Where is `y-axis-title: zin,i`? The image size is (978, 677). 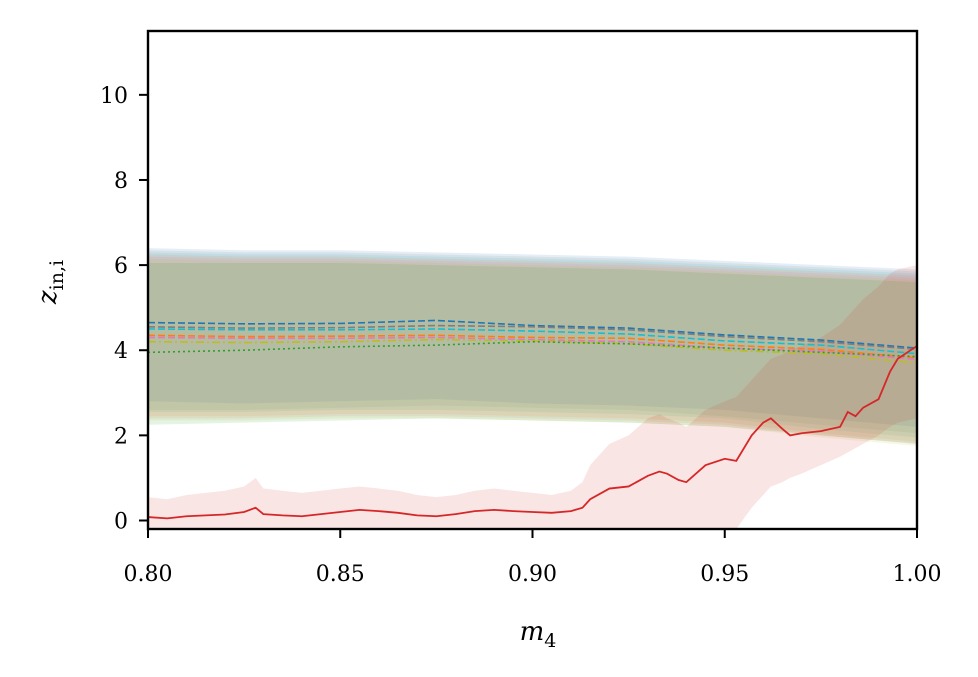 y-axis-title: zin,i is located at coordinates (50, 282).